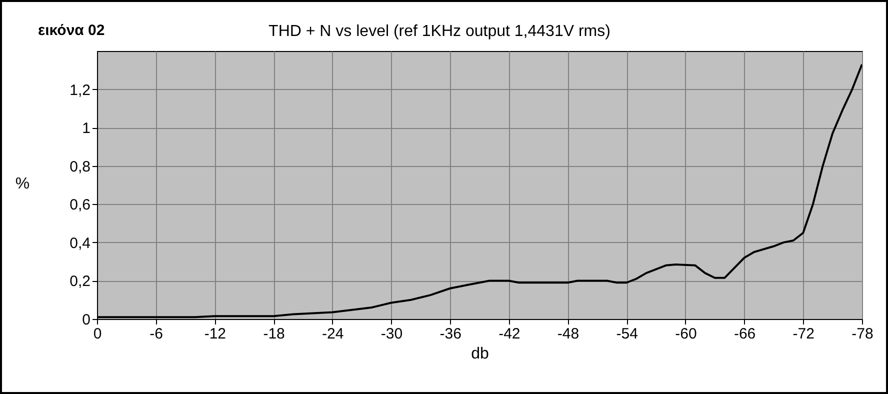 The width and height of the screenshot is (888, 394). Describe the element at coordinates (391, 334) in the screenshot. I see `x-tick-label: -30` at that location.